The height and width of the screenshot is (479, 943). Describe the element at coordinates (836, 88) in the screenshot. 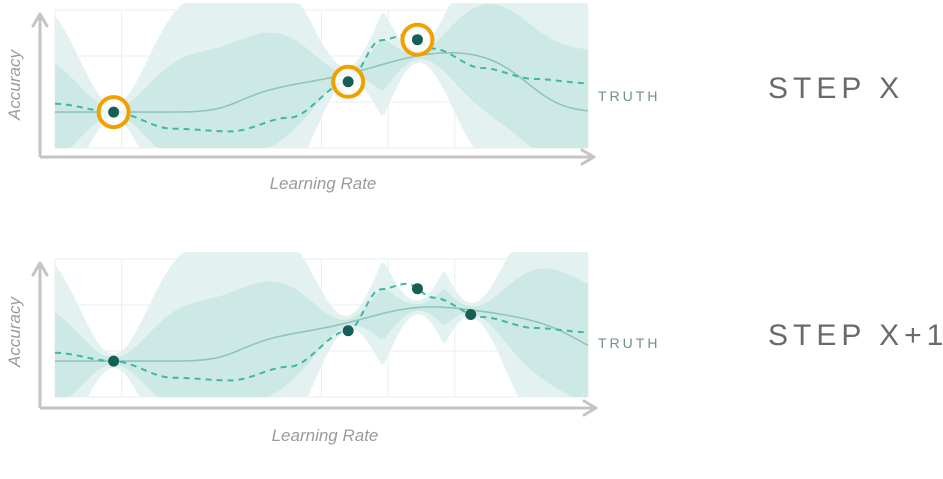

I see `step-label: STEP X` at that location.